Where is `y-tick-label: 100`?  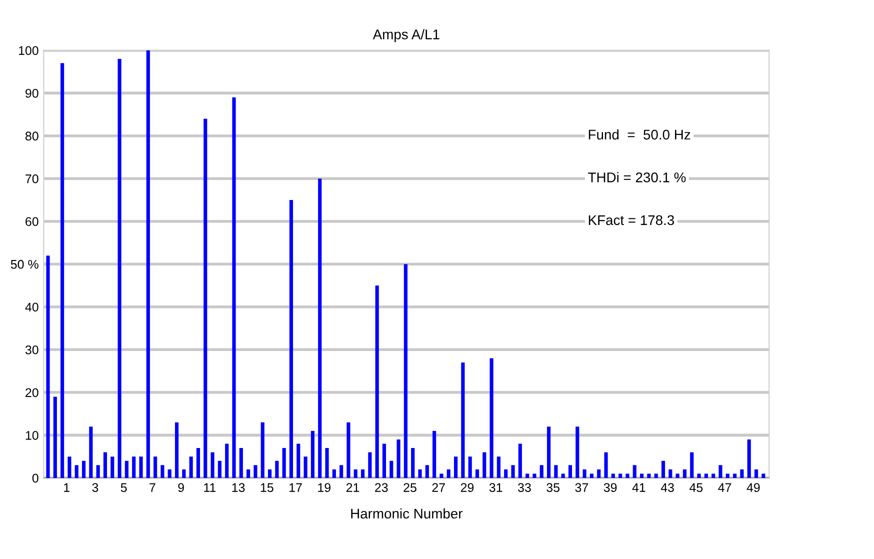 y-tick-label: 100 is located at coordinates (28, 50).